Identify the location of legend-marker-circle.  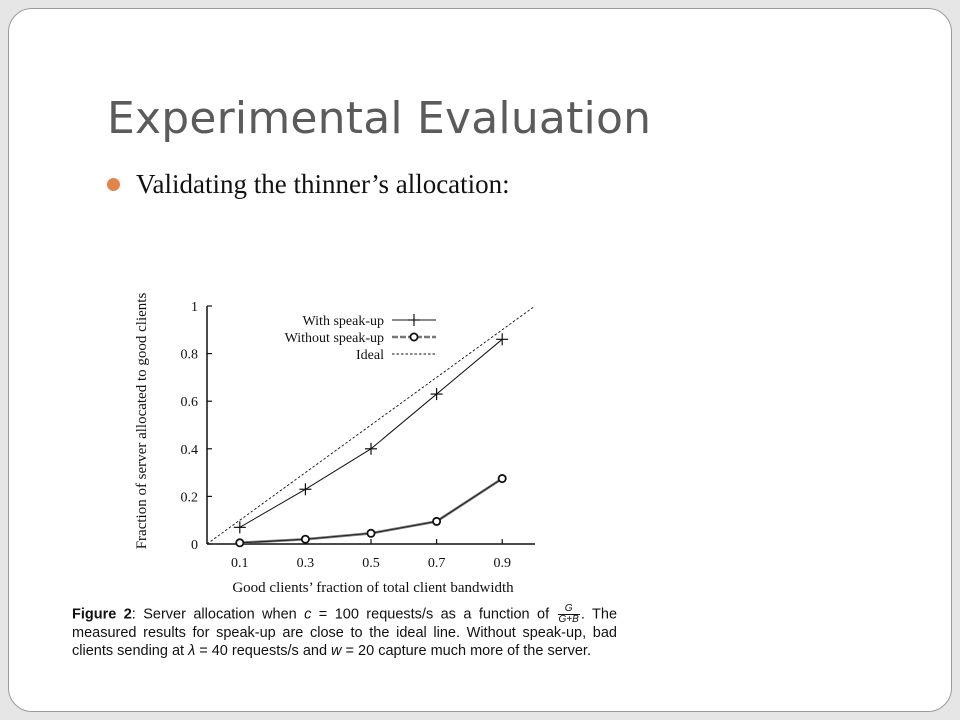
(414, 337).